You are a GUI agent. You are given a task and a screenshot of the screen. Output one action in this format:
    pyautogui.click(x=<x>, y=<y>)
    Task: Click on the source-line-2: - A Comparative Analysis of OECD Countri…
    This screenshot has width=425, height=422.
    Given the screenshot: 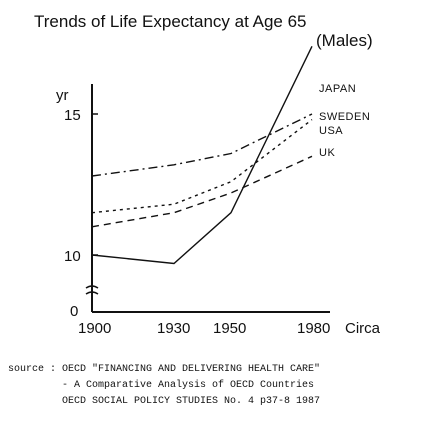 What is the action you would take?
    pyautogui.click(x=188, y=385)
    